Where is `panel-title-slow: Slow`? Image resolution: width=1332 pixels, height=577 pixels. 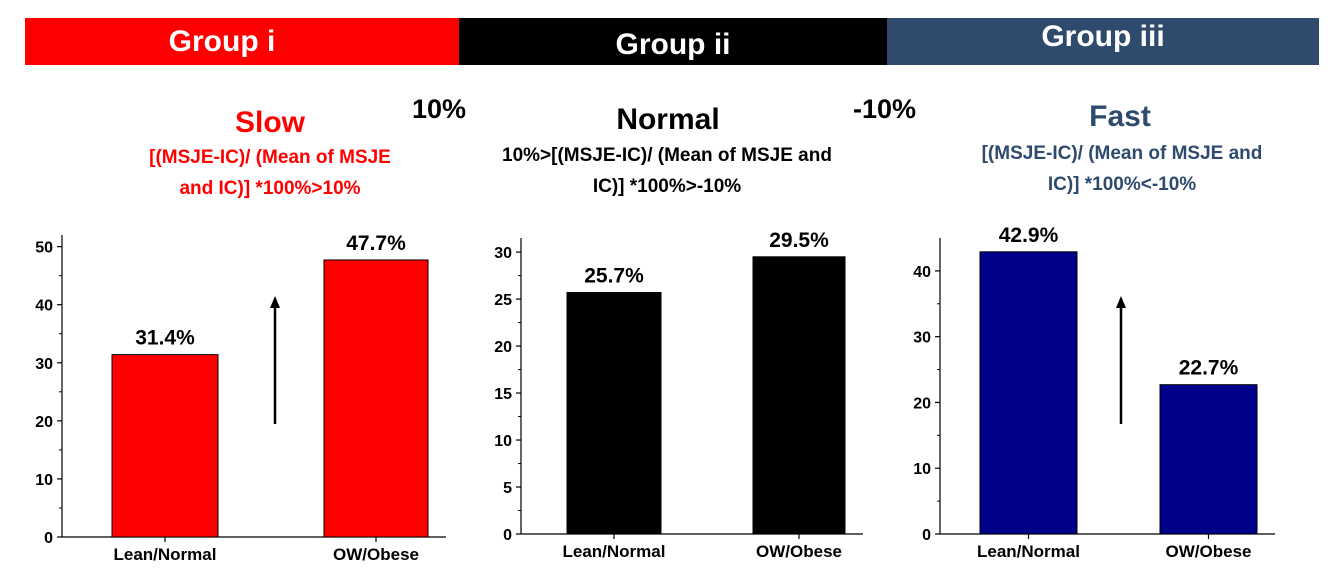
panel-title-slow: Slow is located at coordinates (269, 122).